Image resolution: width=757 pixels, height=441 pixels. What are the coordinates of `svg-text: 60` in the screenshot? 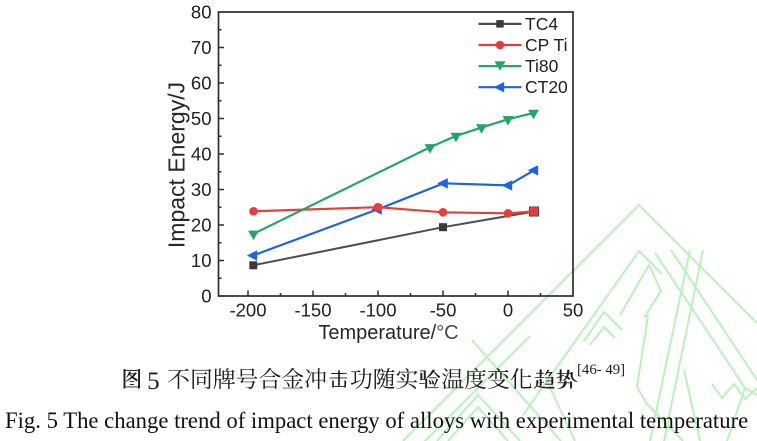 It's located at (201, 82).